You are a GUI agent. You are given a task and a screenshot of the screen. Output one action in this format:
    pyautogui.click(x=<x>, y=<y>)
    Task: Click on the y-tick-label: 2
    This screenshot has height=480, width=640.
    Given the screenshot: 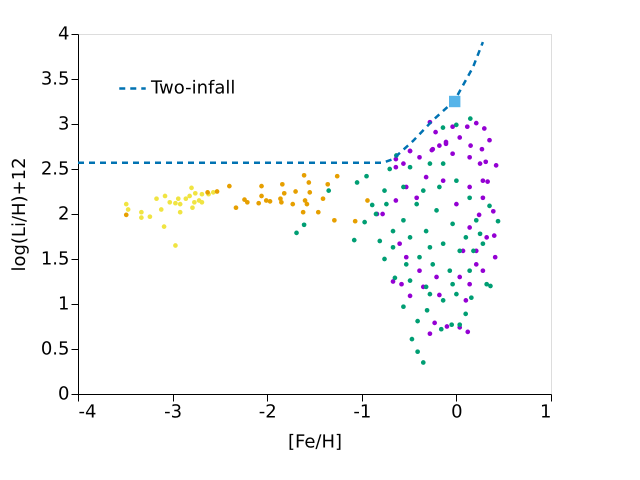 What is the action you would take?
    pyautogui.click(x=64, y=214)
    